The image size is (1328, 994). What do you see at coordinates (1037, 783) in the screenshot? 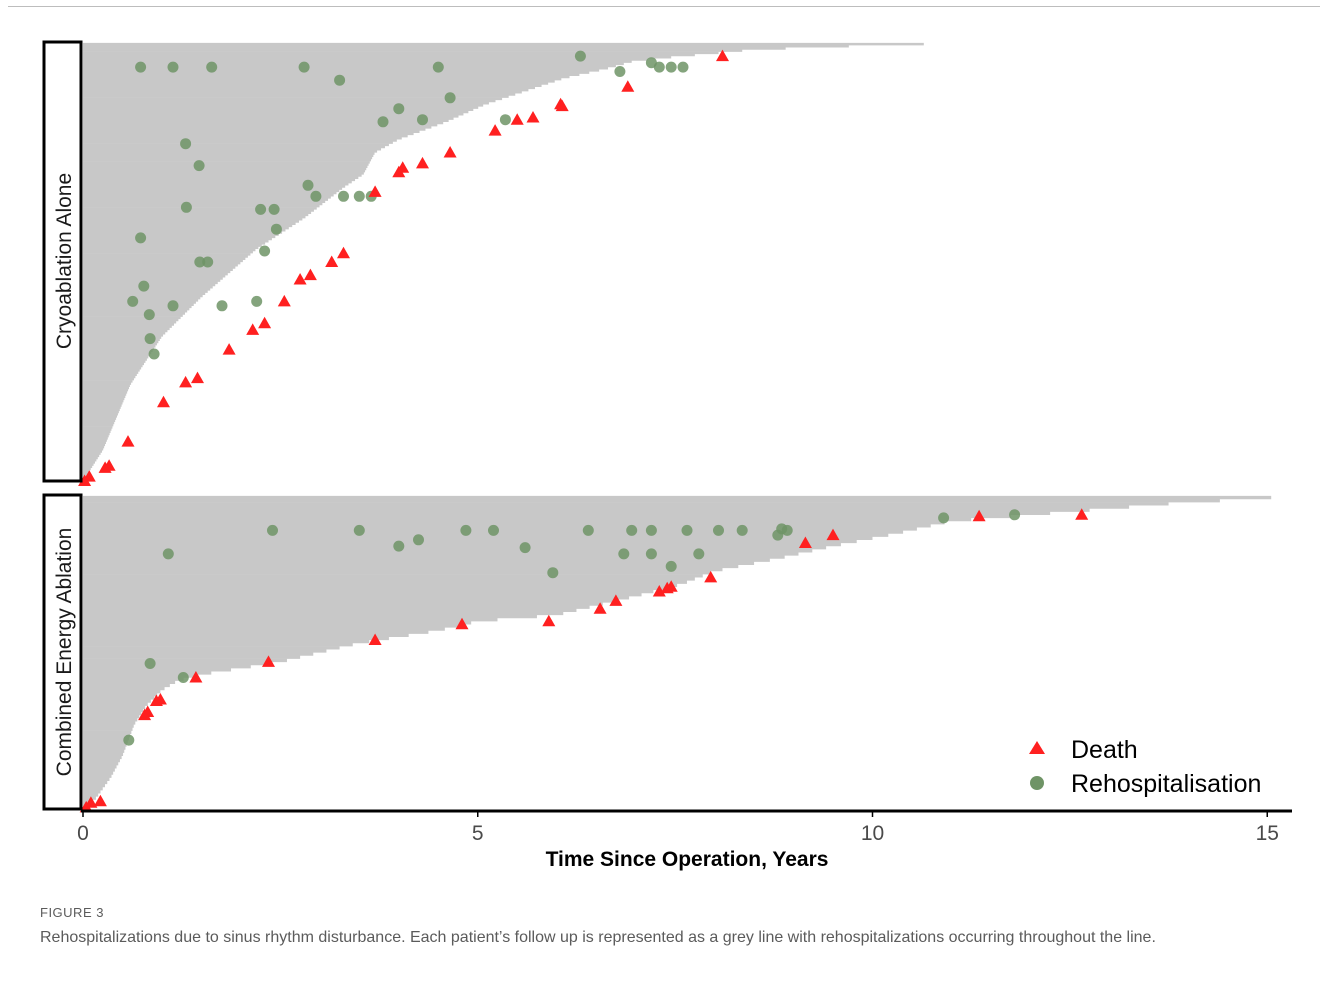
I see `legend-rehospitalisation-marker` at bounding box center [1037, 783].